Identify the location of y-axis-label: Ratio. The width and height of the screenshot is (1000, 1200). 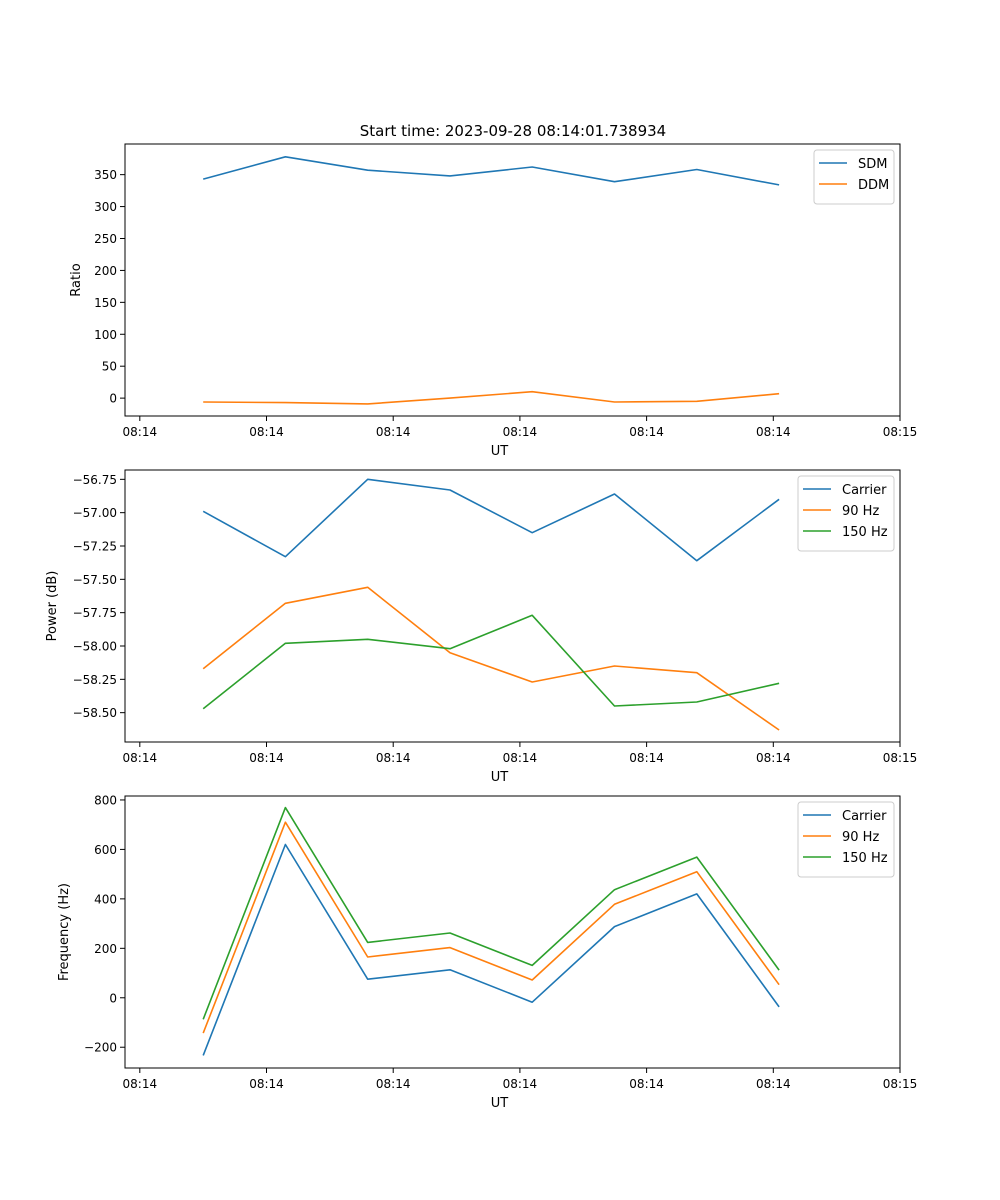
(76, 279).